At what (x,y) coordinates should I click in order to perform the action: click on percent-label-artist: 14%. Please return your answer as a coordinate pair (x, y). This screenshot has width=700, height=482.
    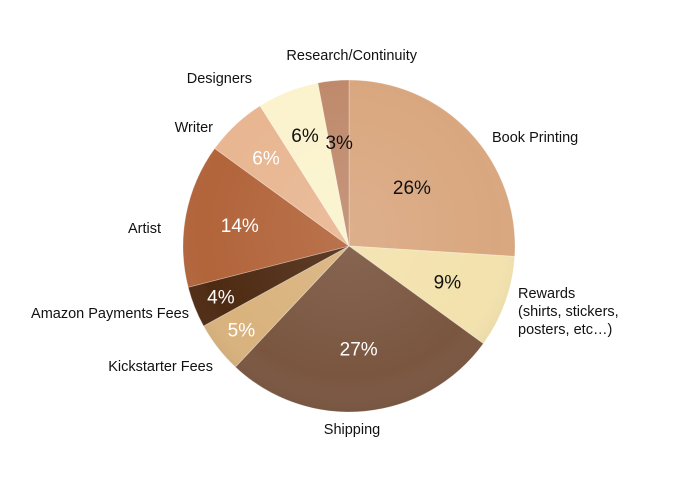
    Looking at the image, I should click on (240, 226).